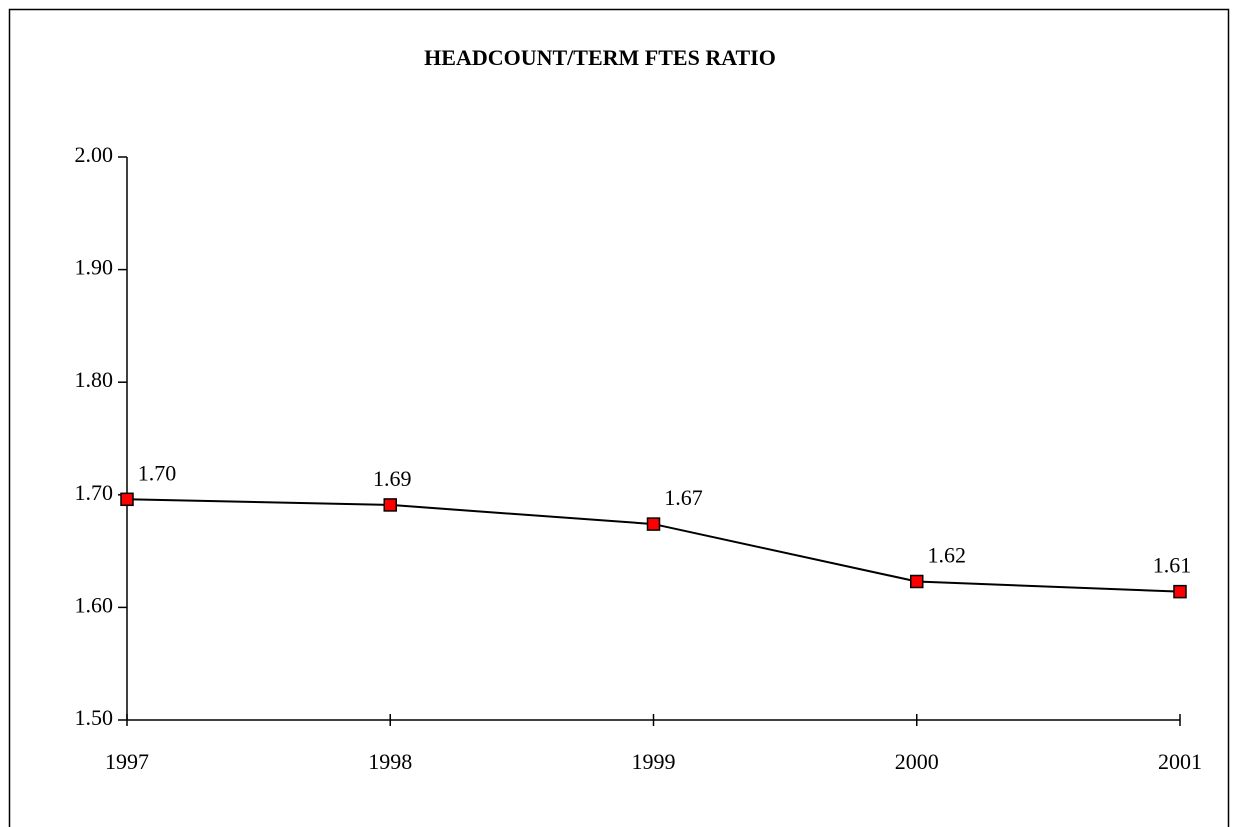 This screenshot has width=1238, height=827. Describe the element at coordinates (392, 478) in the screenshot. I see `data-label: 1.69` at that location.